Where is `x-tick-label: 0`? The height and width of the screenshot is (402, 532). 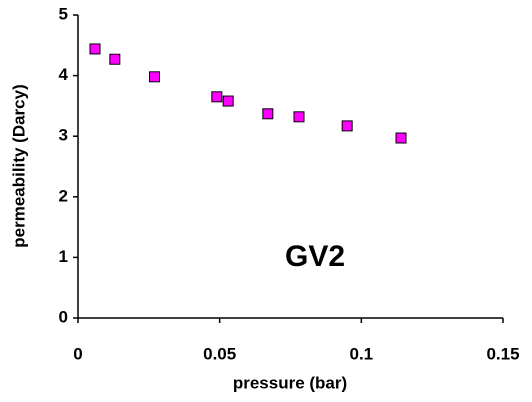 x-tick-label: 0 is located at coordinates (77, 353).